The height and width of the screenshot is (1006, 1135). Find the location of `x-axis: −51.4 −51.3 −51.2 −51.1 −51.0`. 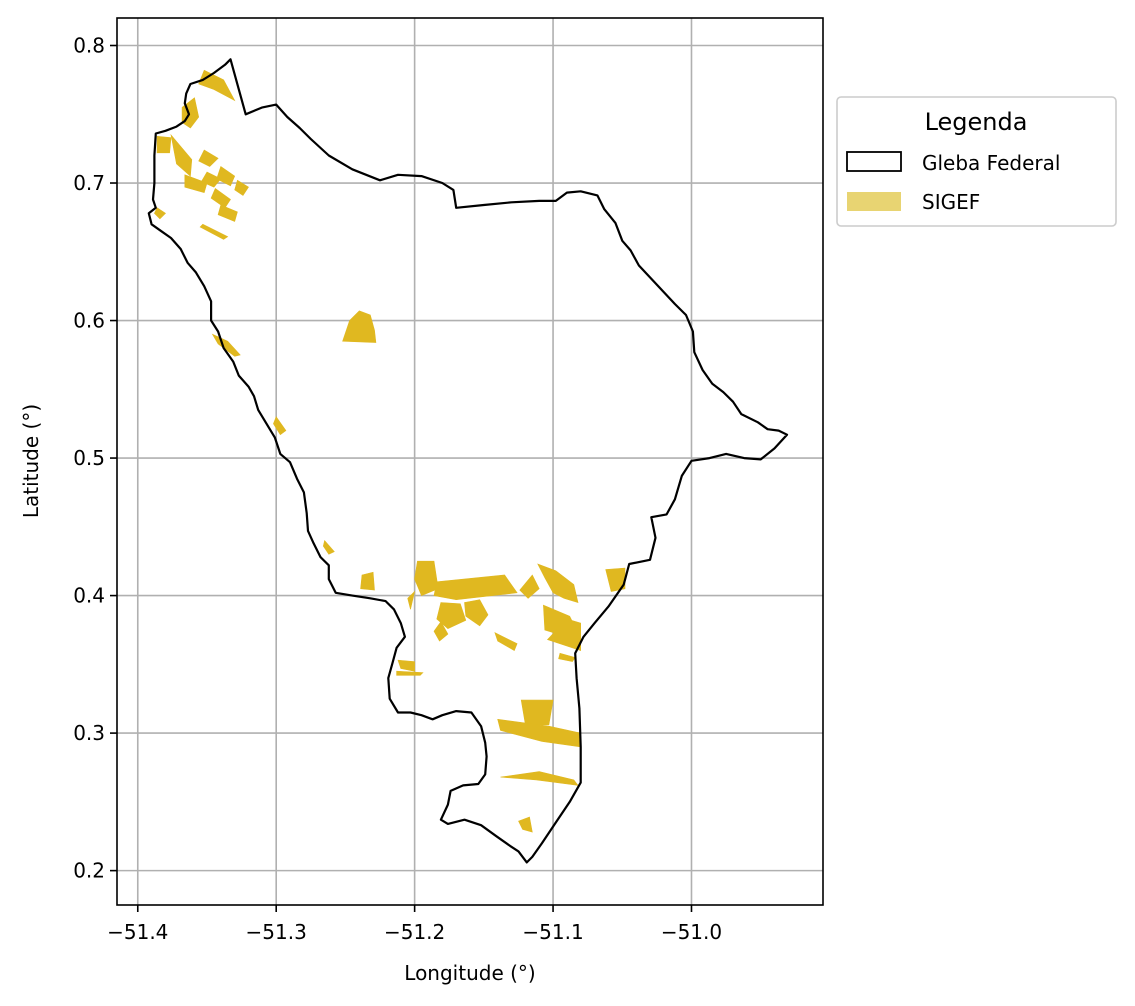

x-axis: −51.4 −51.3 −51.2 −51.1 −51.0 is located at coordinates (414, 924).